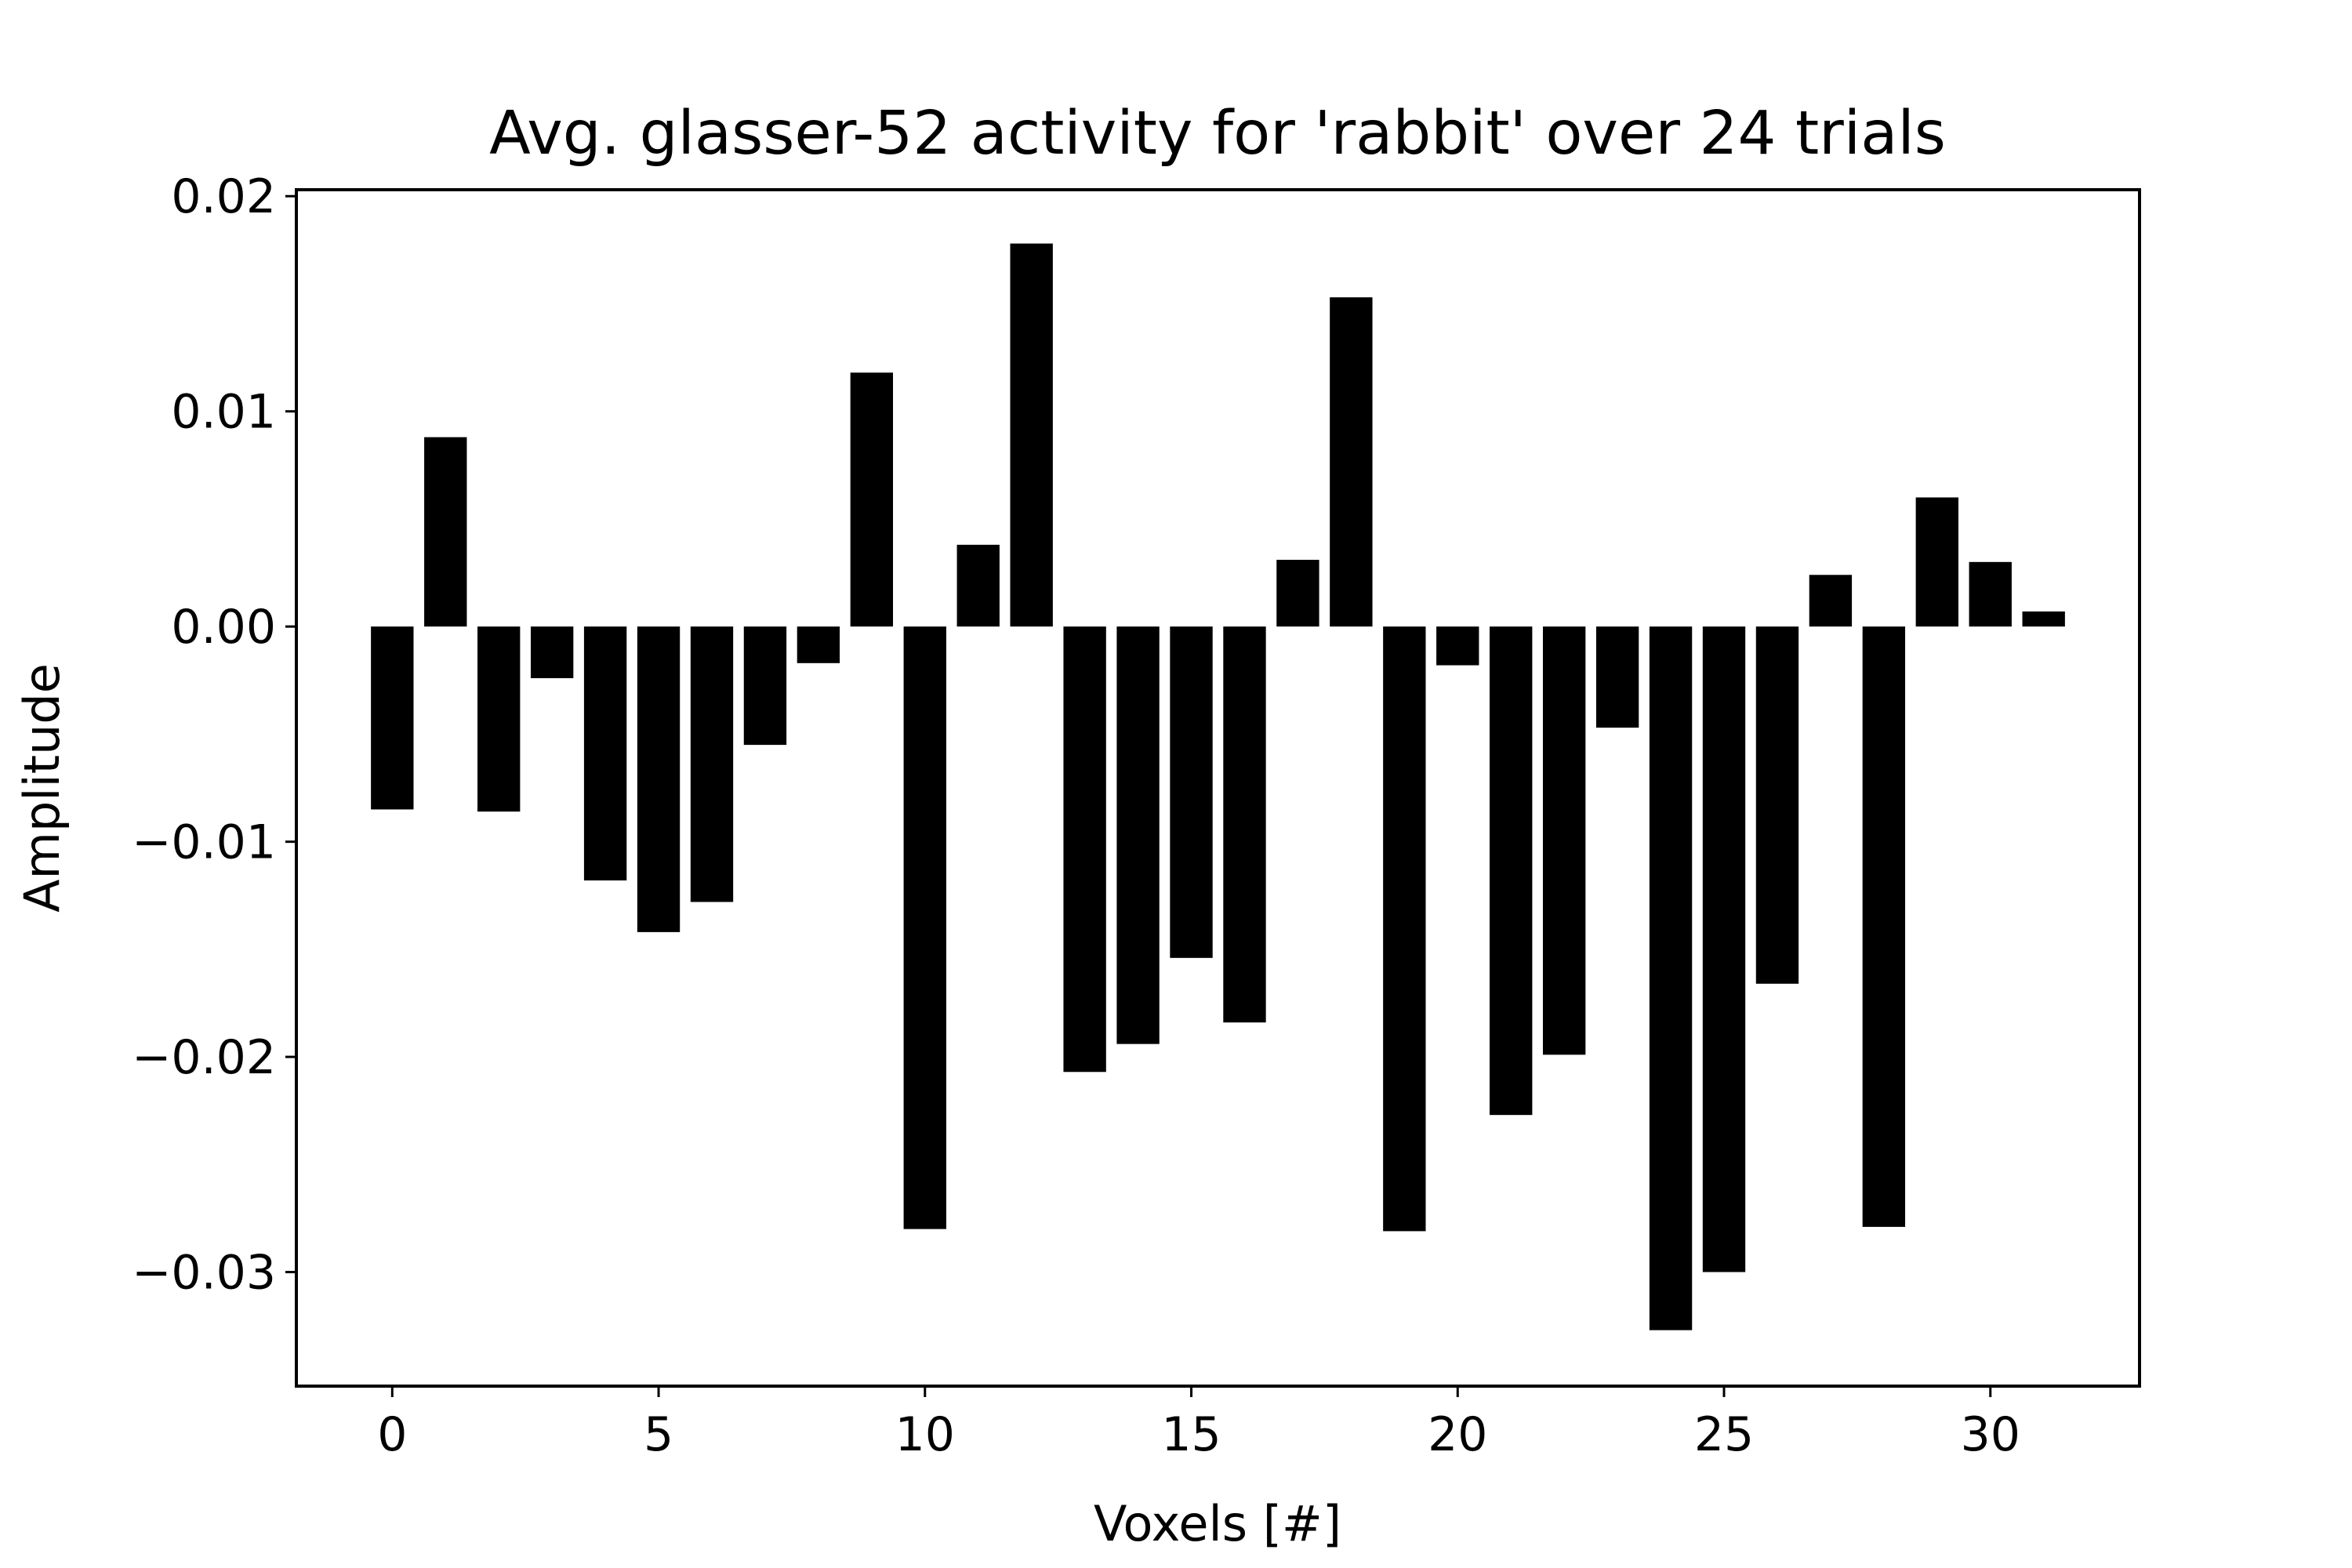 This screenshot has height=1568, width=2352. What do you see at coordinates (658, 1434) in the screenshot?
I see `x-tick-label: 5` at bounding box center [658, 1434].